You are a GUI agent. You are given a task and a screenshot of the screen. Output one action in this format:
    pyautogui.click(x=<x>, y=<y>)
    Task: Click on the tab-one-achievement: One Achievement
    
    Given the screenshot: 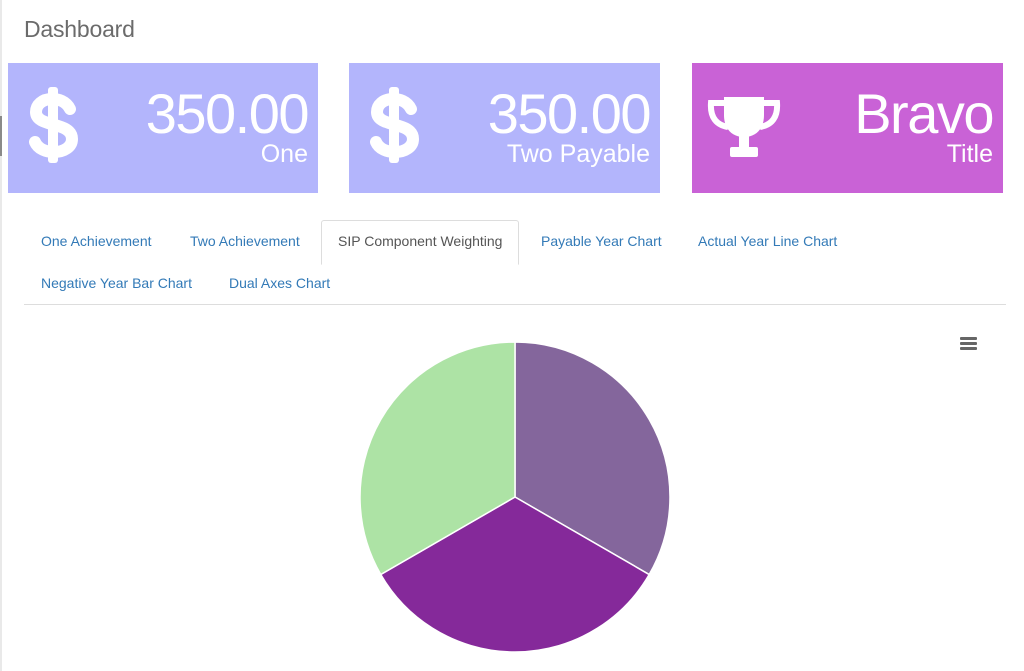 What is the action you would take?
    pyautogui.click(x=96, y=241)
    